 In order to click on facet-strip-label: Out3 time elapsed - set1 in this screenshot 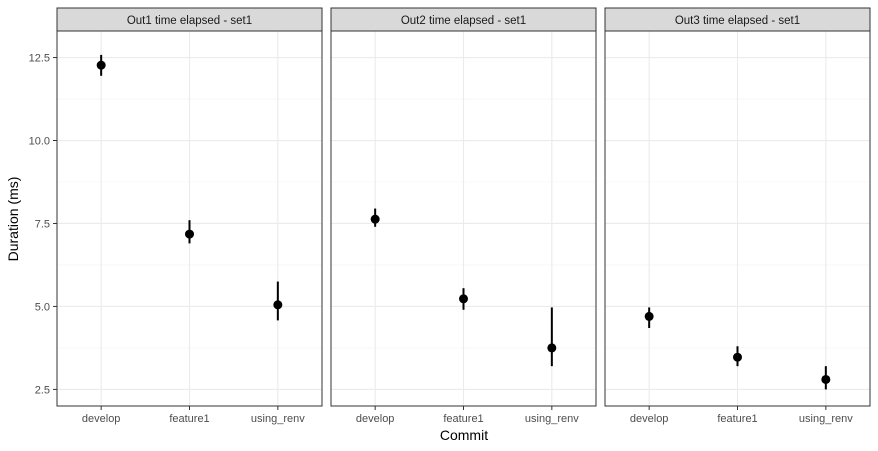, I will do `click(737, 21)`.